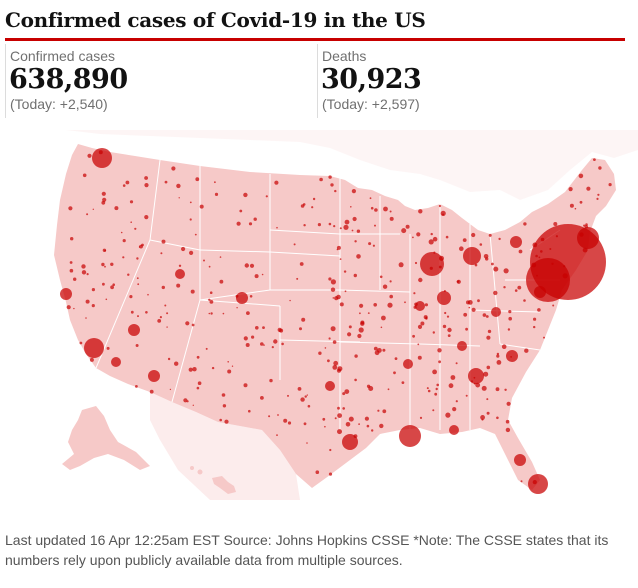  I want to click on deaths-today: (Today: +2,597), so click(371, 104).